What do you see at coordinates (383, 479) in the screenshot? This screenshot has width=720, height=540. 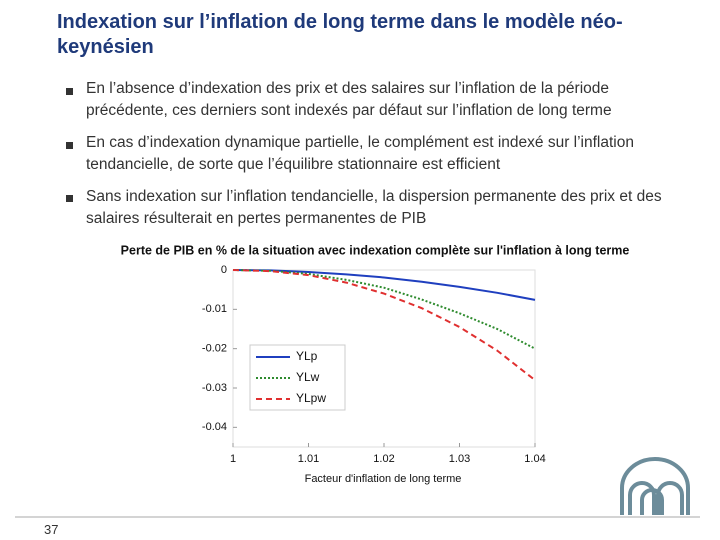 I see `x-axis-label: Facteur d'inflation de long terme` at bounding box center [383, 479].